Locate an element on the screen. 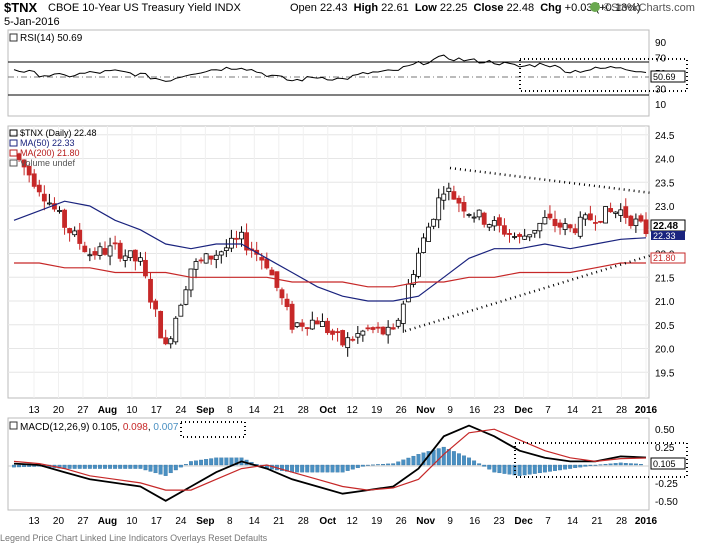 Image resolution: width=709 pixels, height=543 pixels. date-tick-label: 14 is located at coordinates (255, 521).